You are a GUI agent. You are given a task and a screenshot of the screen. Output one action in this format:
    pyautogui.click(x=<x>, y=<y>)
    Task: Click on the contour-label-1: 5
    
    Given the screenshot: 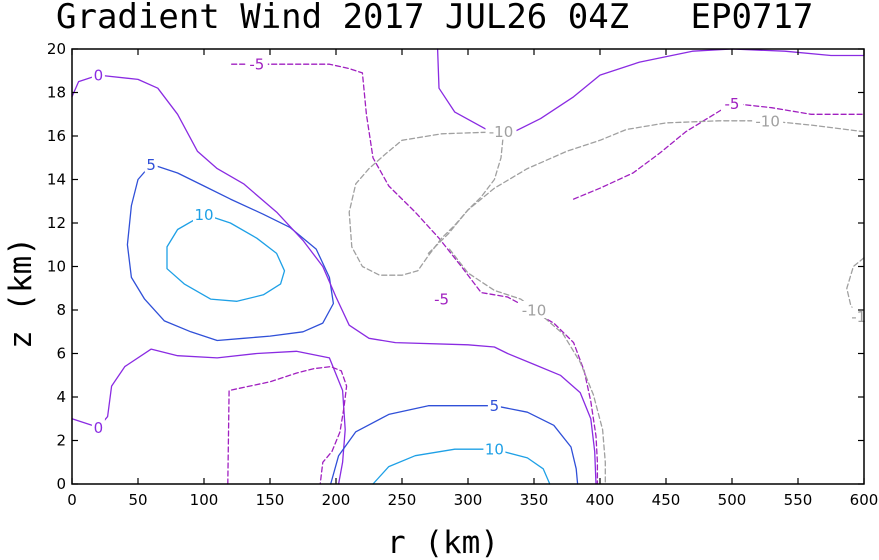 What is the action you would take?
    pyautogui.click(x=151, y=165)
    